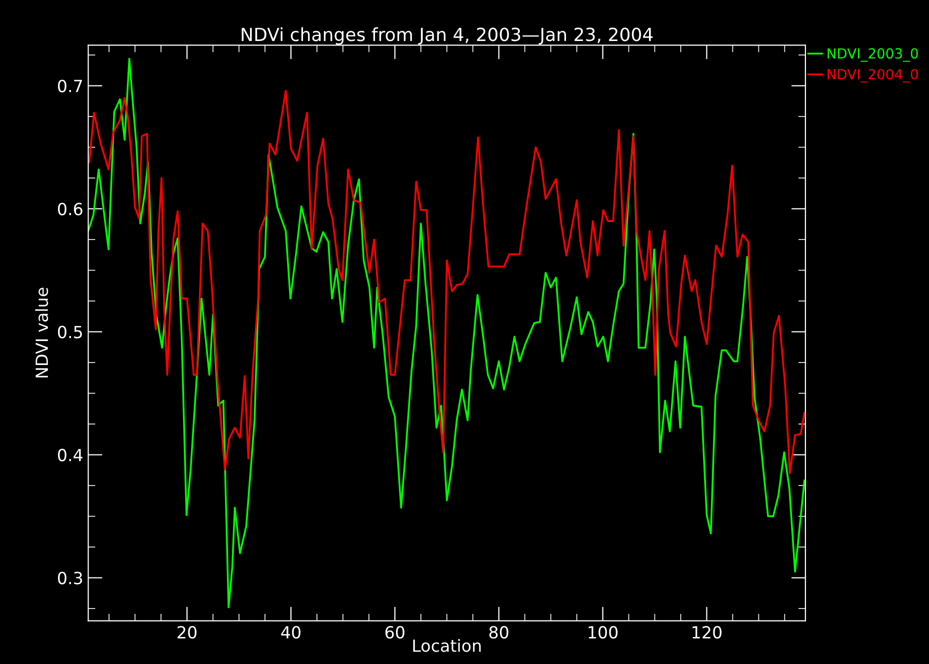 The image size is (929, 664). I want to click on legend-label: NDVI_2003_0, so click(873, 55).